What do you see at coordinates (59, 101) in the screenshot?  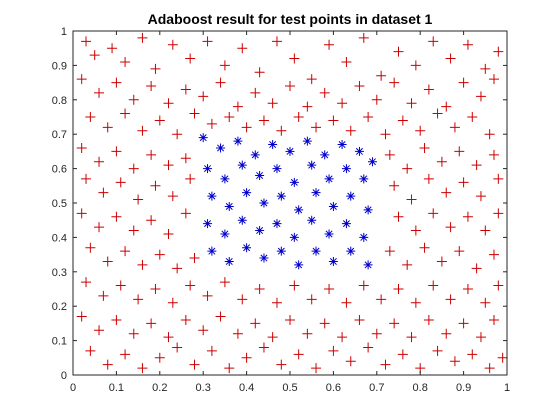 I see `y-tick-label: 0.8` at bounding box center [59, 101].